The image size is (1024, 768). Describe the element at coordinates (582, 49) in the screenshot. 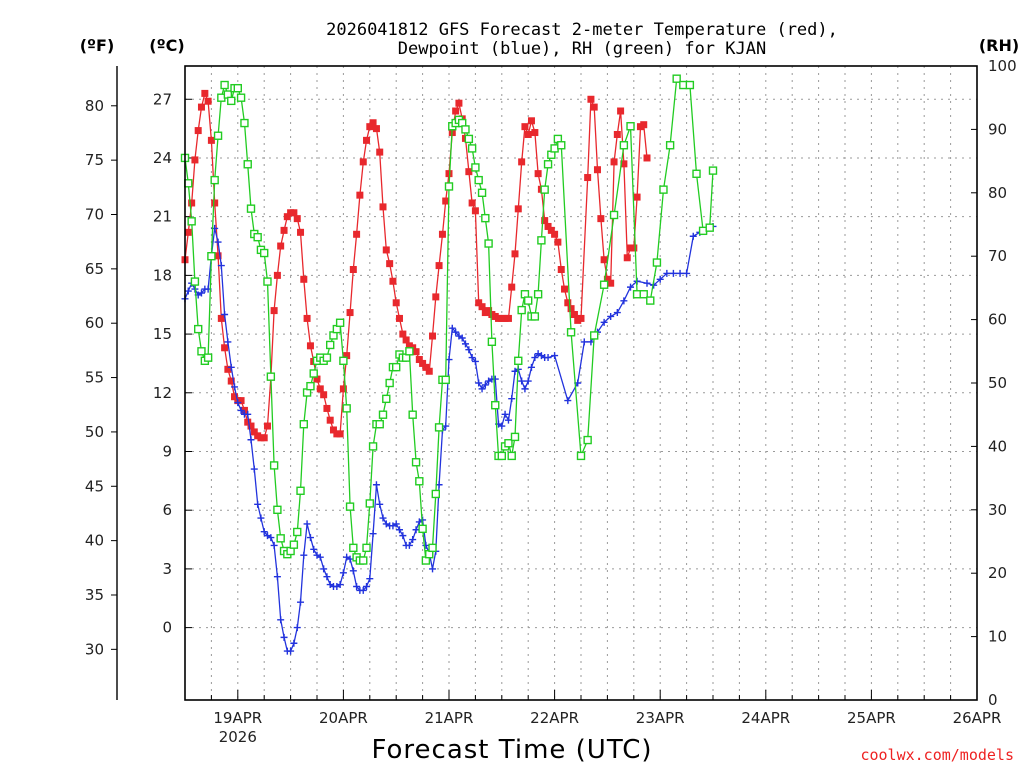

I see `chart-title-line-2: Dewpoint (blue), RH (green) for KJAN` at that location.